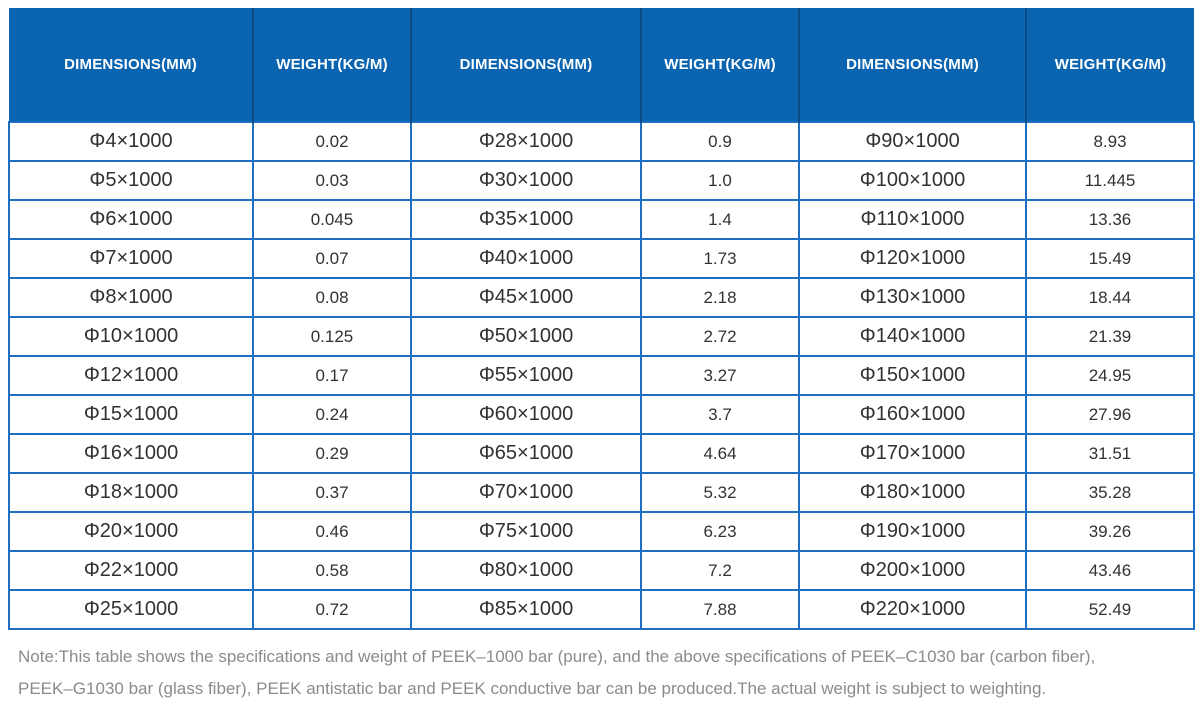  What do you see at coordinates (1110, 180) in the screenshot?
I see `weight-cell: 11.445` at bounding box center [1110, 180].